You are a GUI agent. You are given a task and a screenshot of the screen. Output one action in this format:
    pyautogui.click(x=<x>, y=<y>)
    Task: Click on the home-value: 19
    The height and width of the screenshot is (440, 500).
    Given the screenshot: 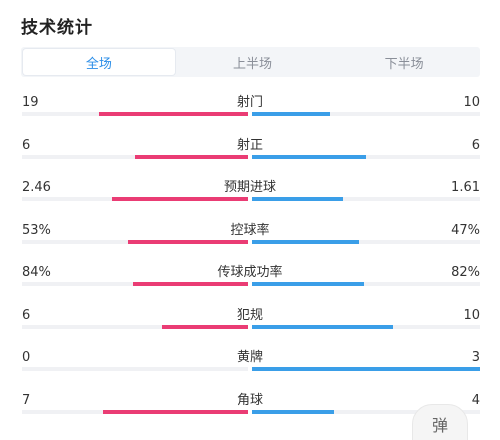 What is the action you would take?
    pyautogui.click(x=30, y=102)
    